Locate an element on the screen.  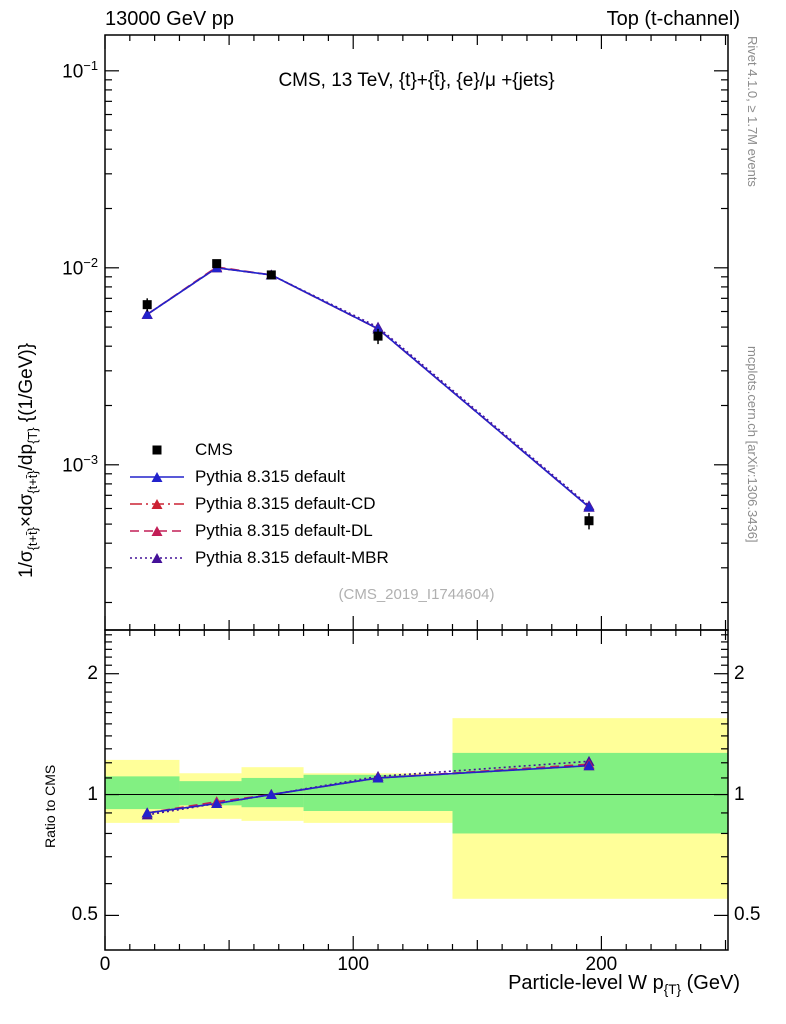
x-tick-label: 100 is located at coordinates (353, 964).